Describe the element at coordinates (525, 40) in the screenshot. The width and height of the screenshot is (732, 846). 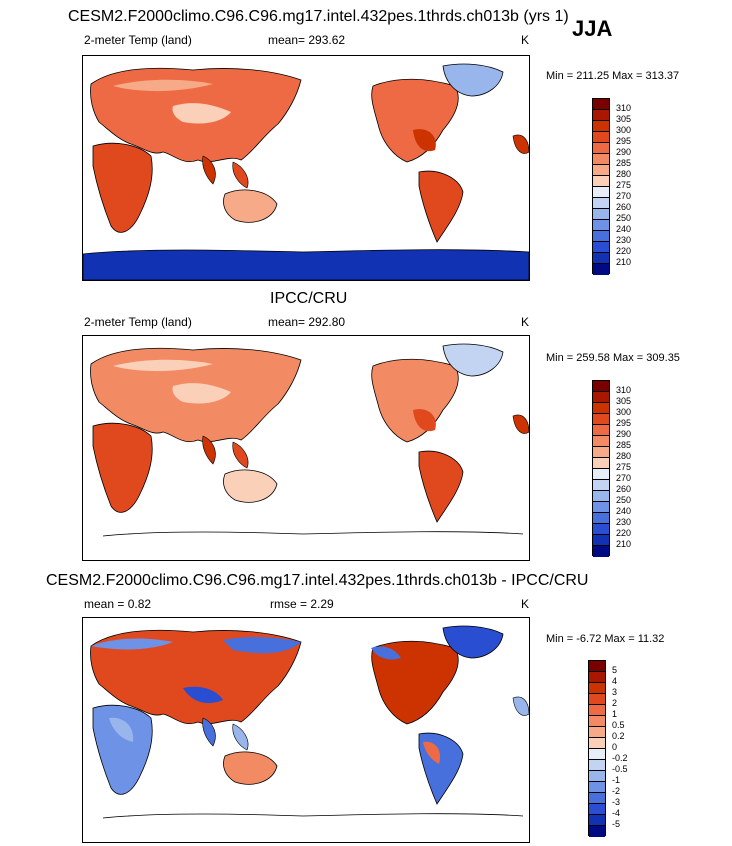
I see `panel-1-units: K` at that location.